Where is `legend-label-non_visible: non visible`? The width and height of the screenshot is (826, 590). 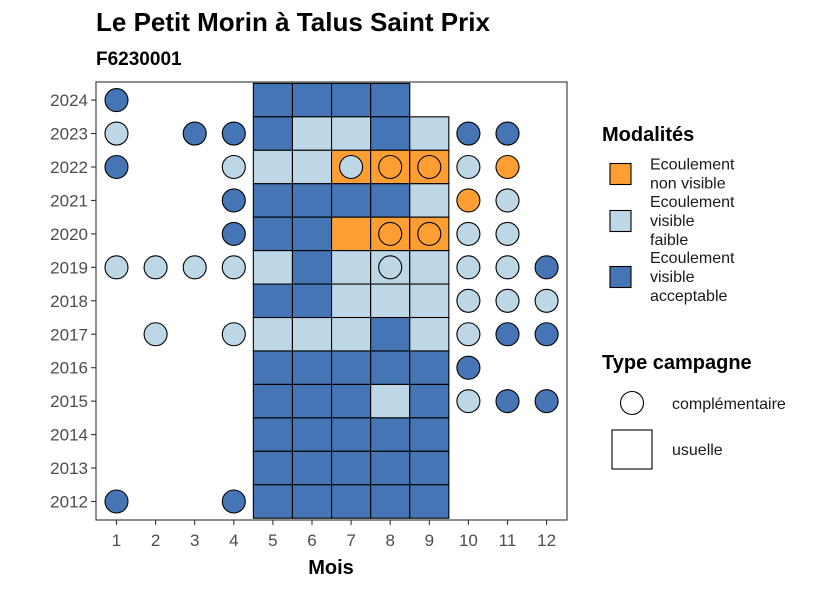 legend-label-non_visible: non visible is located at coordinates (688, 184).